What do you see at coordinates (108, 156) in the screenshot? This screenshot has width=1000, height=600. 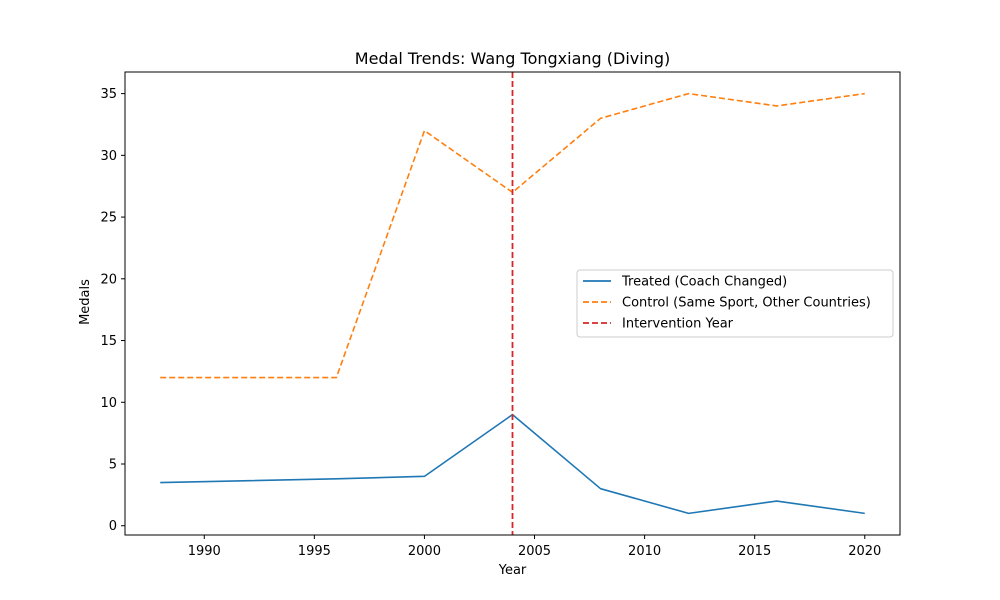 I see `y-tick-label: 30` at bounding box center [108, 156].